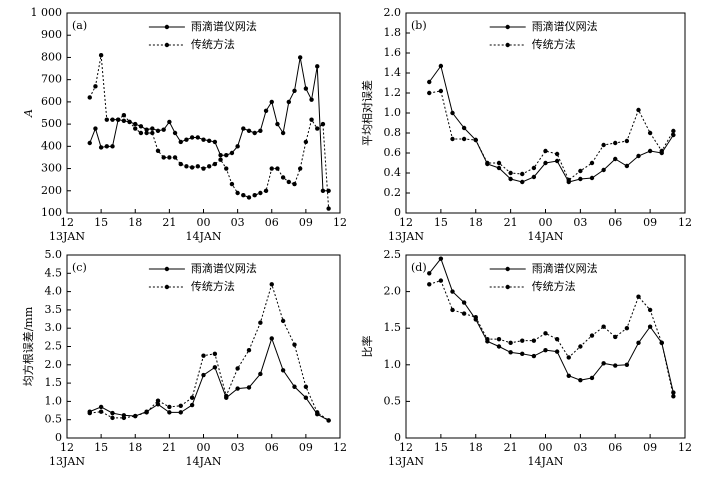 The height and width of the screenshot is (495, 722). Describe the element at coordinates (58, 437) in the screenshot. I see `y-tick-label: 0` at that location.